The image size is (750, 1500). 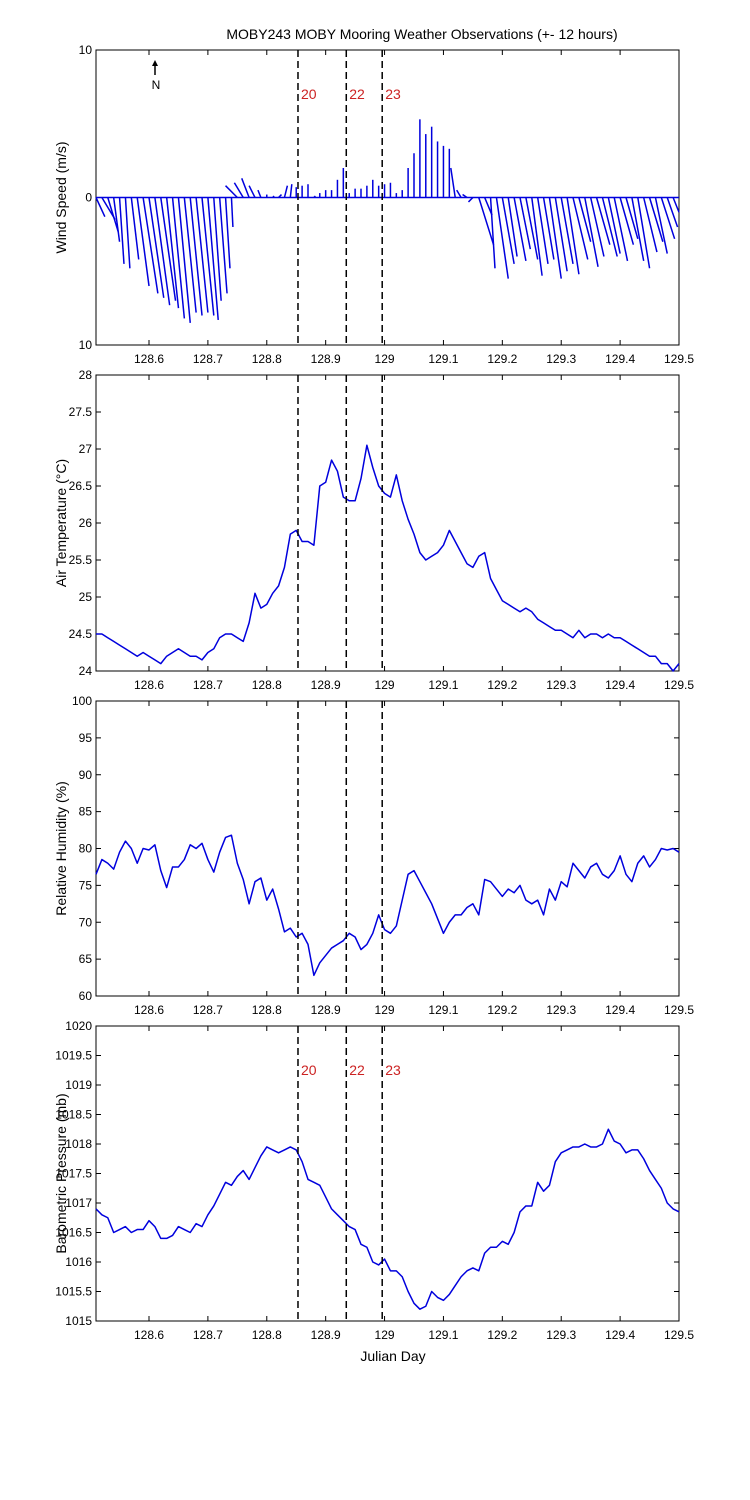 What do you see at coordinates (61, 197) in the screenshot?
I see `y-axis-label: Wind Speed (m/s)` at bounding box center [61, 197].